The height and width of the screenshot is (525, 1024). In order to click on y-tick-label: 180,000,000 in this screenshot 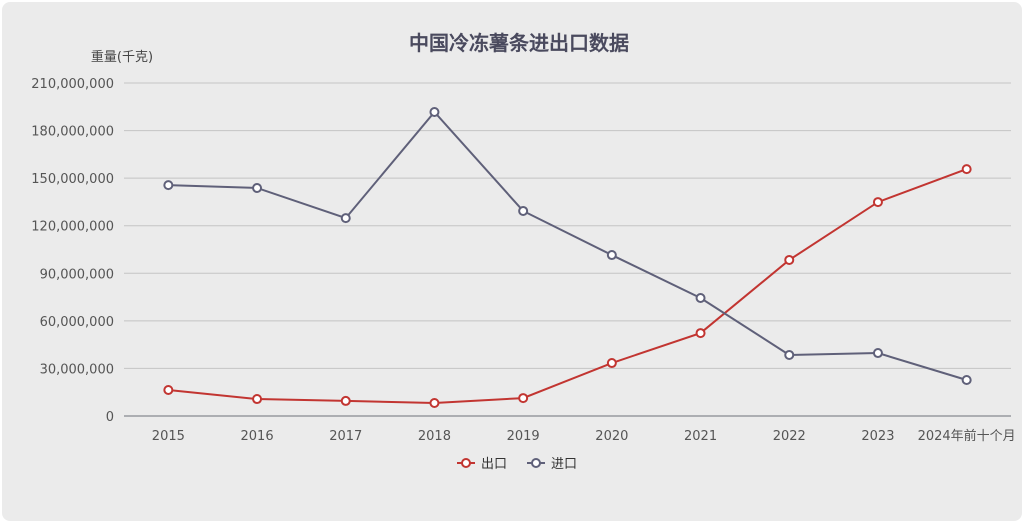, I will do `click(72, 132)`.